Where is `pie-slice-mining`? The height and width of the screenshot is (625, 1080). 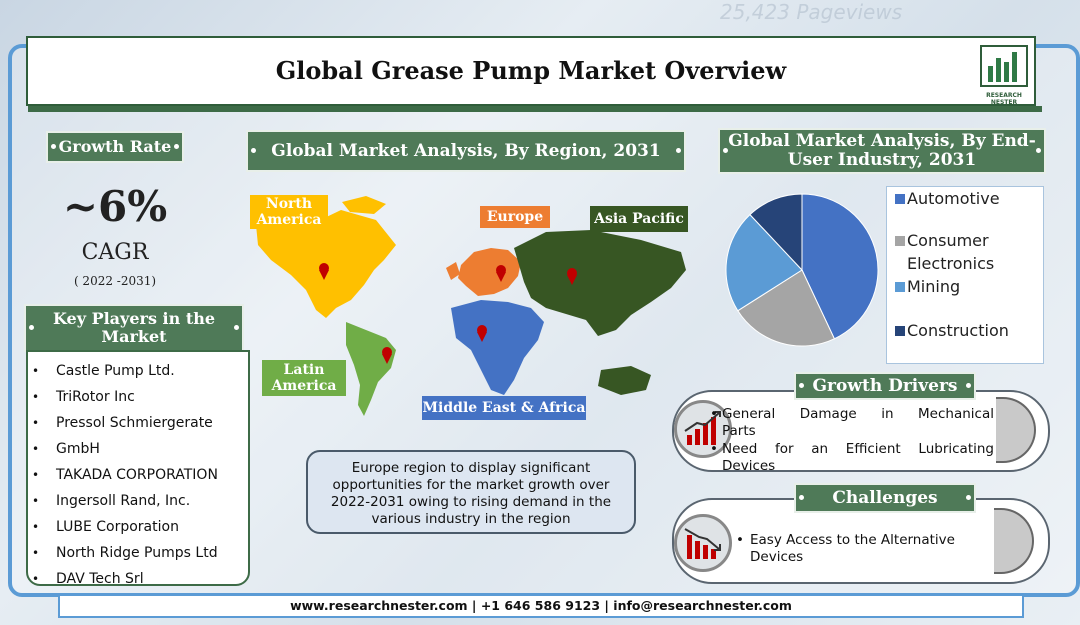 pie-slice-mining is located at coordinates (764, 262).